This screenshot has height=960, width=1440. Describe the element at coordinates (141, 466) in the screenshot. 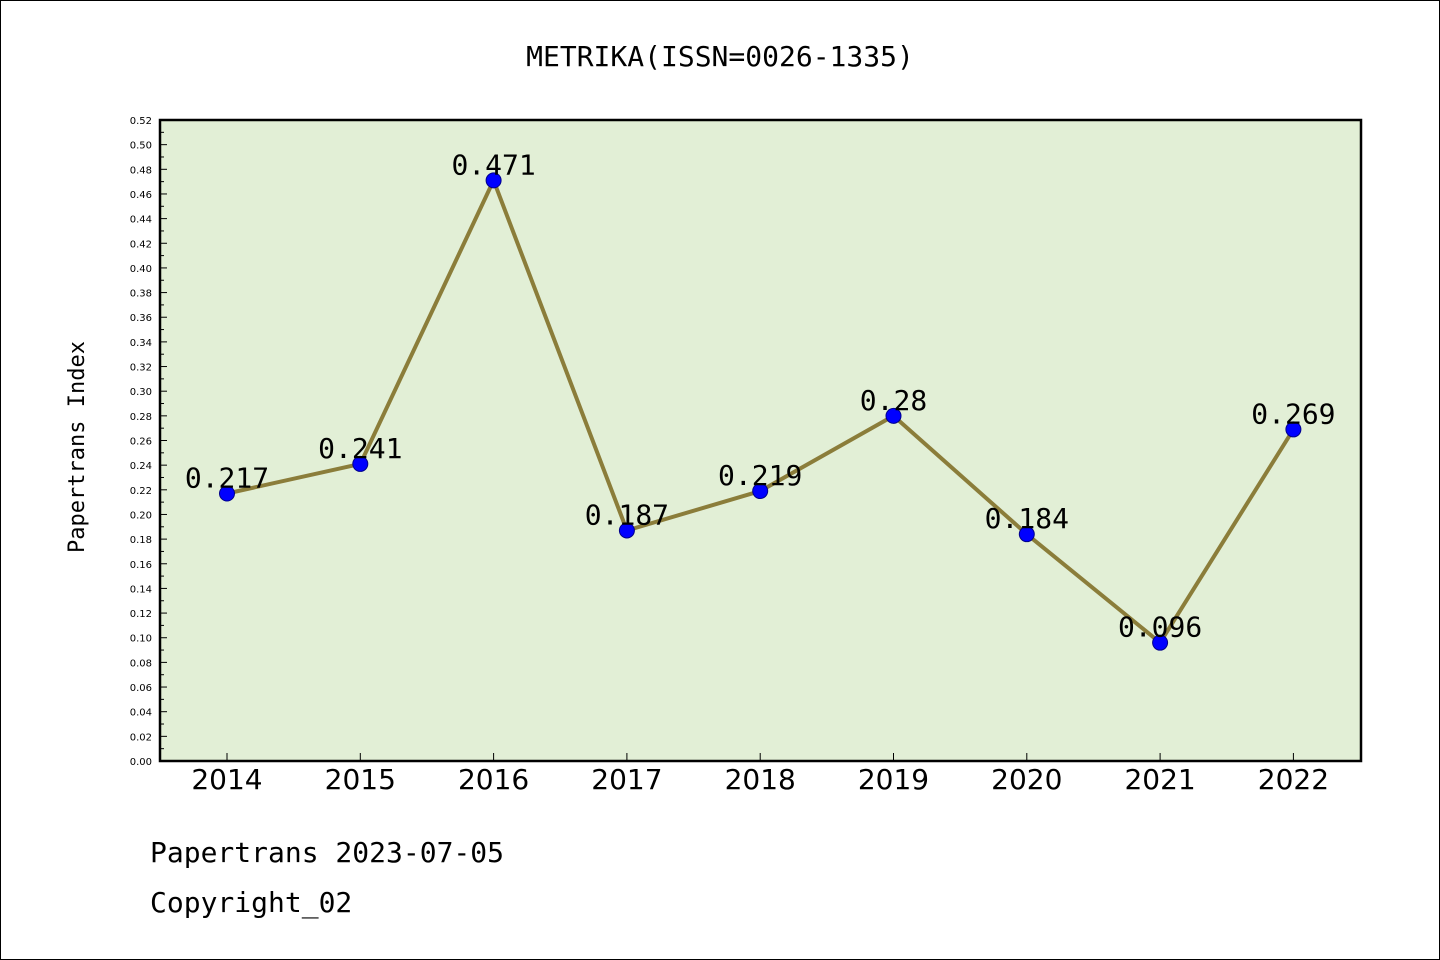

I see `y-tick-label: 0.24` at that location.